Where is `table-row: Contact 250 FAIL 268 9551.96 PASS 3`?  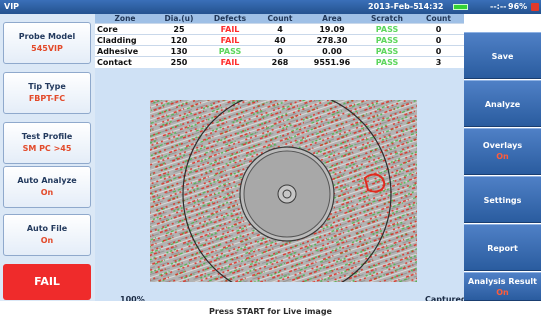
table-row: Contact 250 FAIL 268 9551.96 PASS 3 is located at coordinates (279, 62).